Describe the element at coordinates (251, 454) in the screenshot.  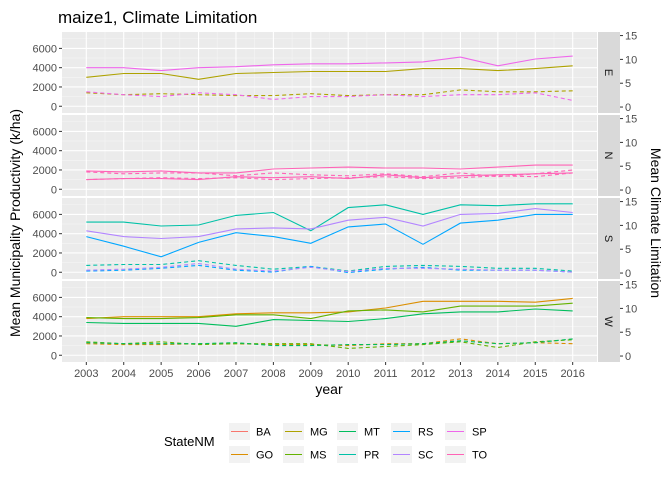
I see `legend-item-GO: GO` at that location.